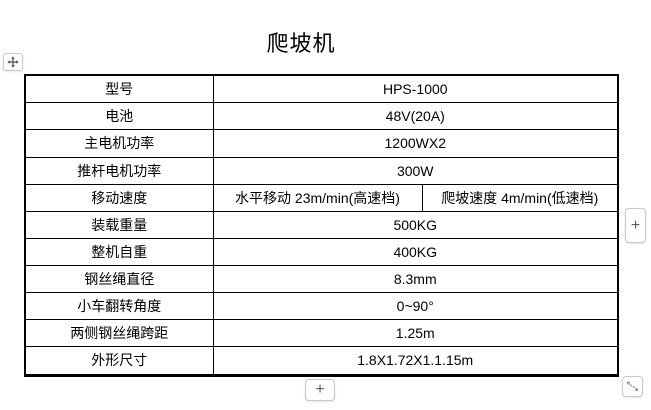 This screenshot has width=651, height=410. What do you see at coordinates (119, 89) in the screenshot?
I see `spec-label-cell: 型号` at bounding box center [119, 89].